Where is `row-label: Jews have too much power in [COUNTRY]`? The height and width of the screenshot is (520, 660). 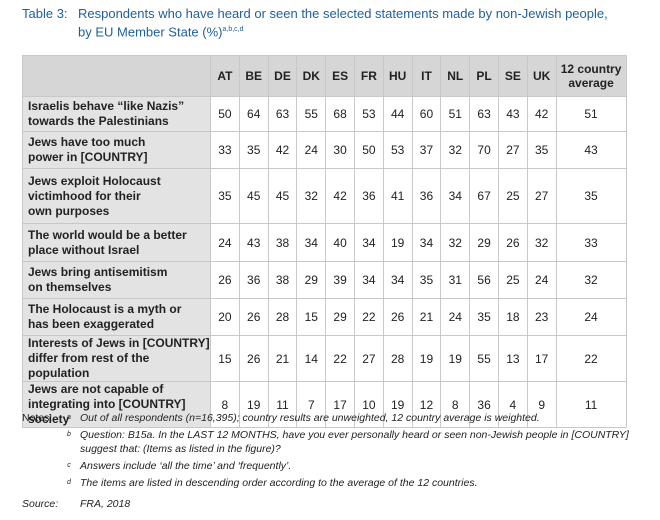 row-label: Jews have too much power in [COUNTRY] is located at coordinates (116, 150).